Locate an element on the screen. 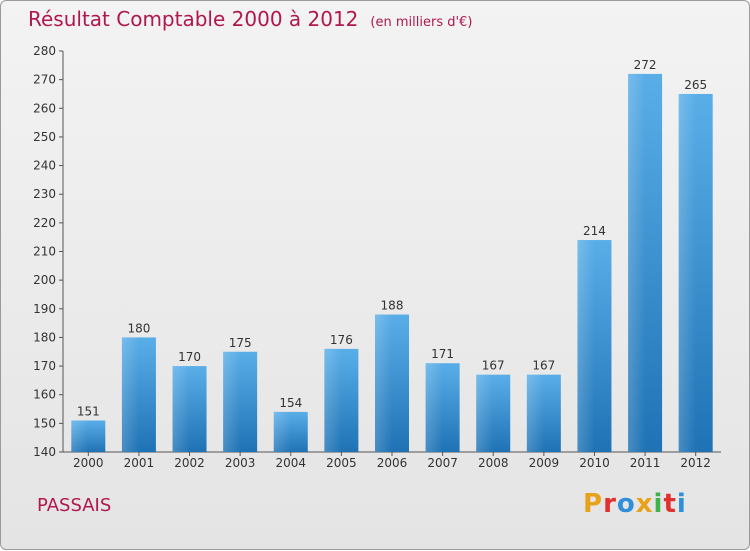  y-tick-label: 160 is located at coordinates (44, 395).